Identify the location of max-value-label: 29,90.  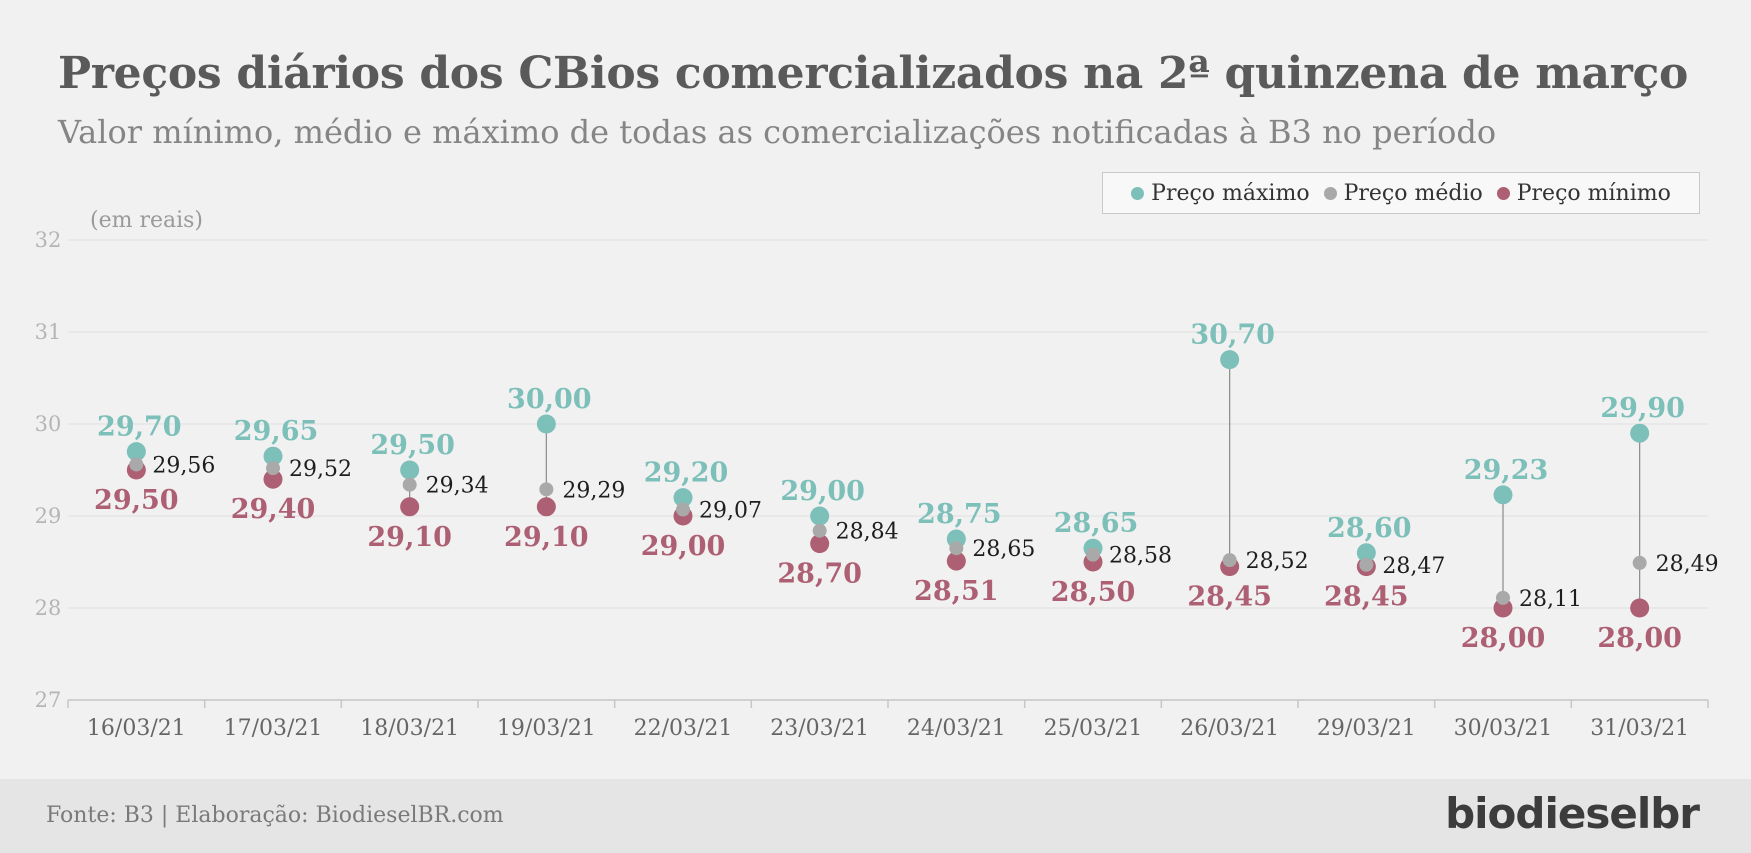
(1642, 408).